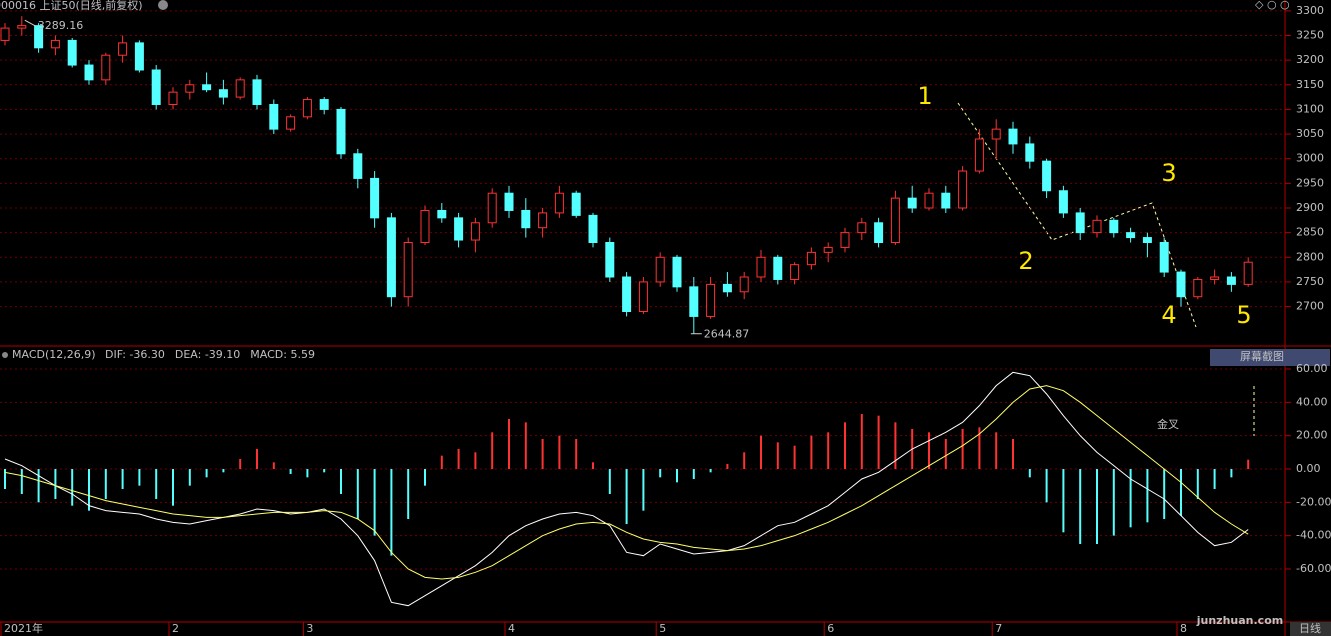 The width and height of the screenshot is (1331, 636). Describe the element at coordinates (1310, 59) in the screenshot. I see `y-tick-label: 3200` at that location.